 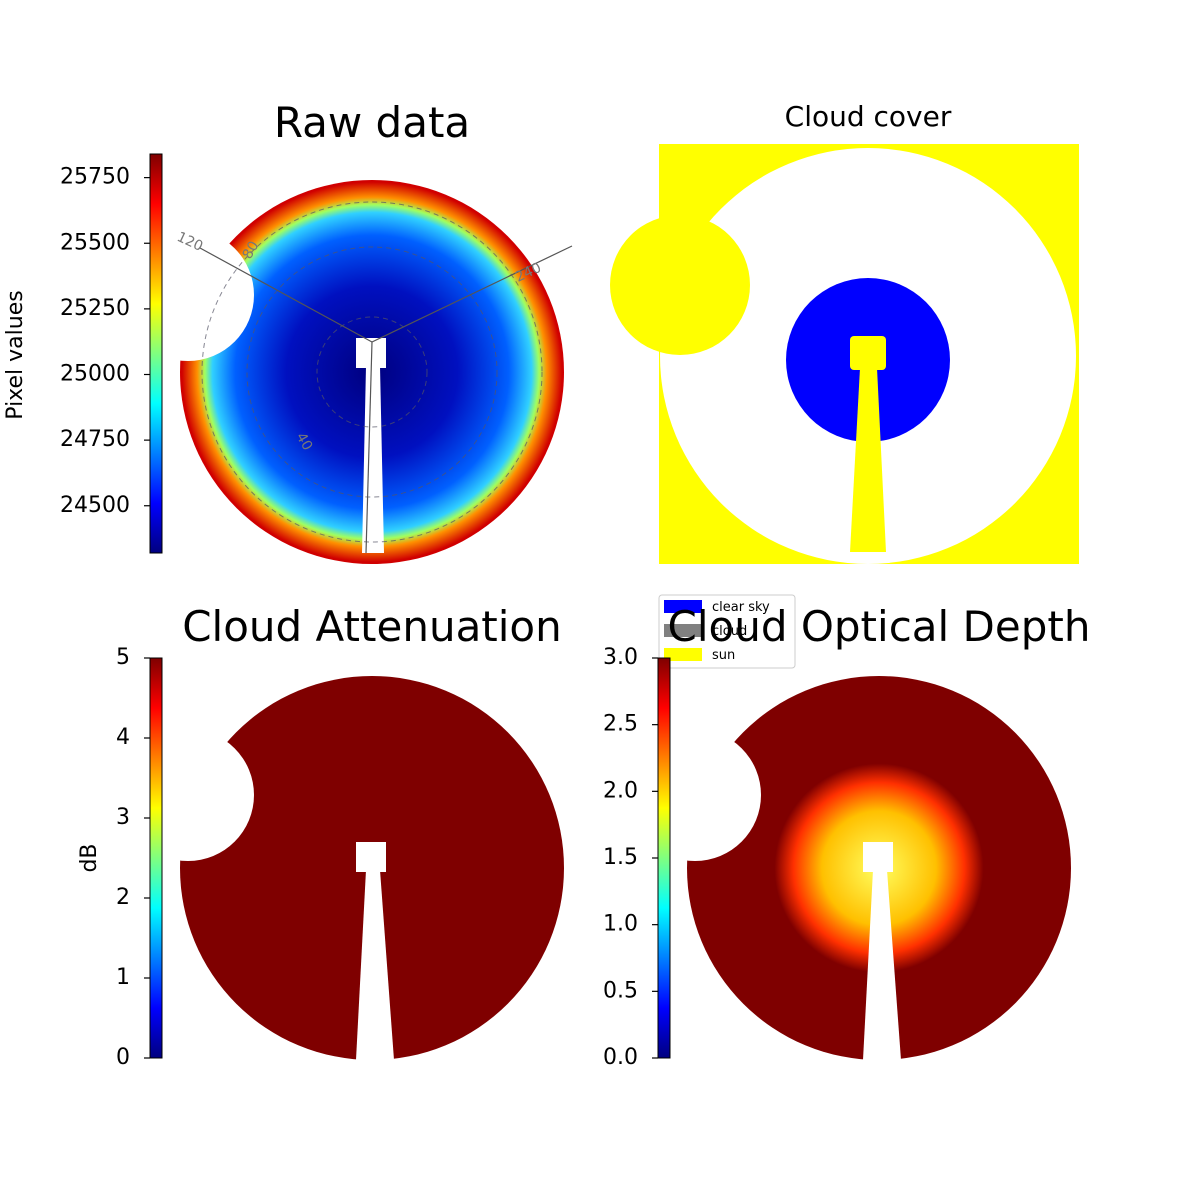 I want to click on colorbar-tick-label: 25750, so click(x=95, y=177).